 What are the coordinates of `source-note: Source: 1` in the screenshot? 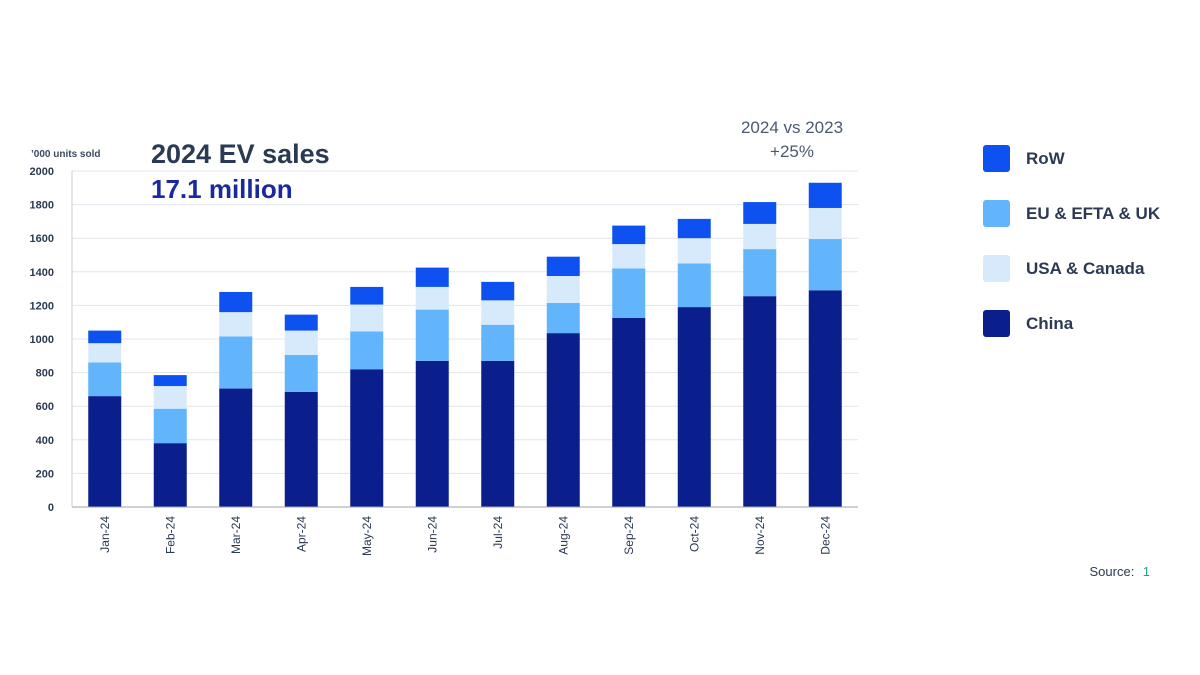 It's located at (1120, 571).